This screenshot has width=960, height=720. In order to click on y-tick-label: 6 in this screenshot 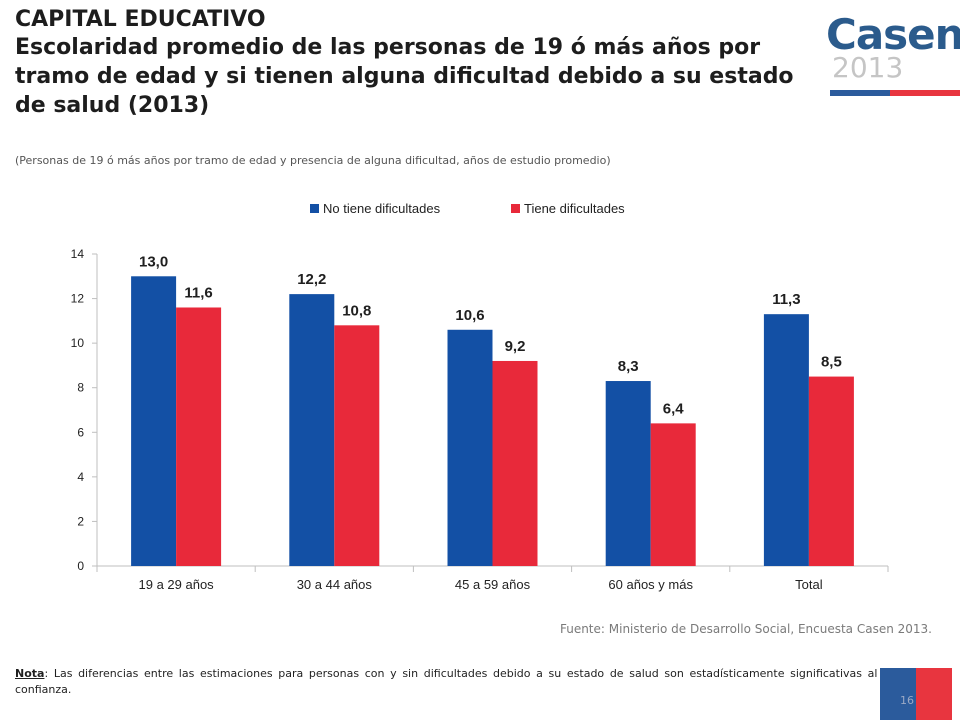, I will do `click(80, 432)`.